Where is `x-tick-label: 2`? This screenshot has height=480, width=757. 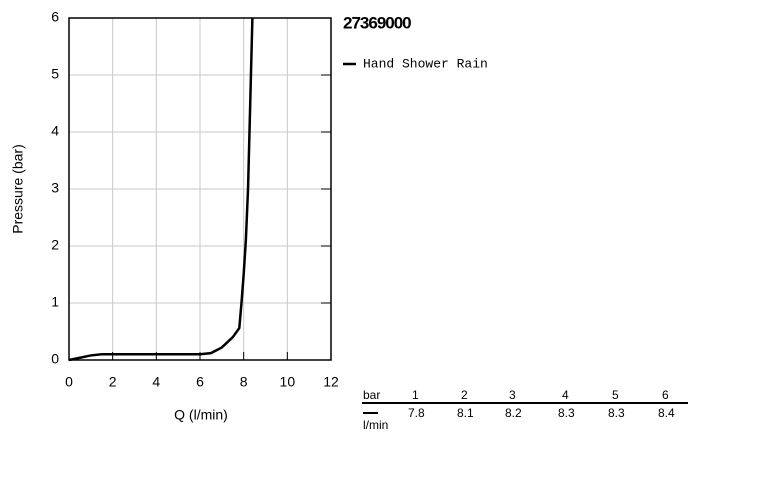 x-tick-label: 2 is located at coordinates (113, 382).